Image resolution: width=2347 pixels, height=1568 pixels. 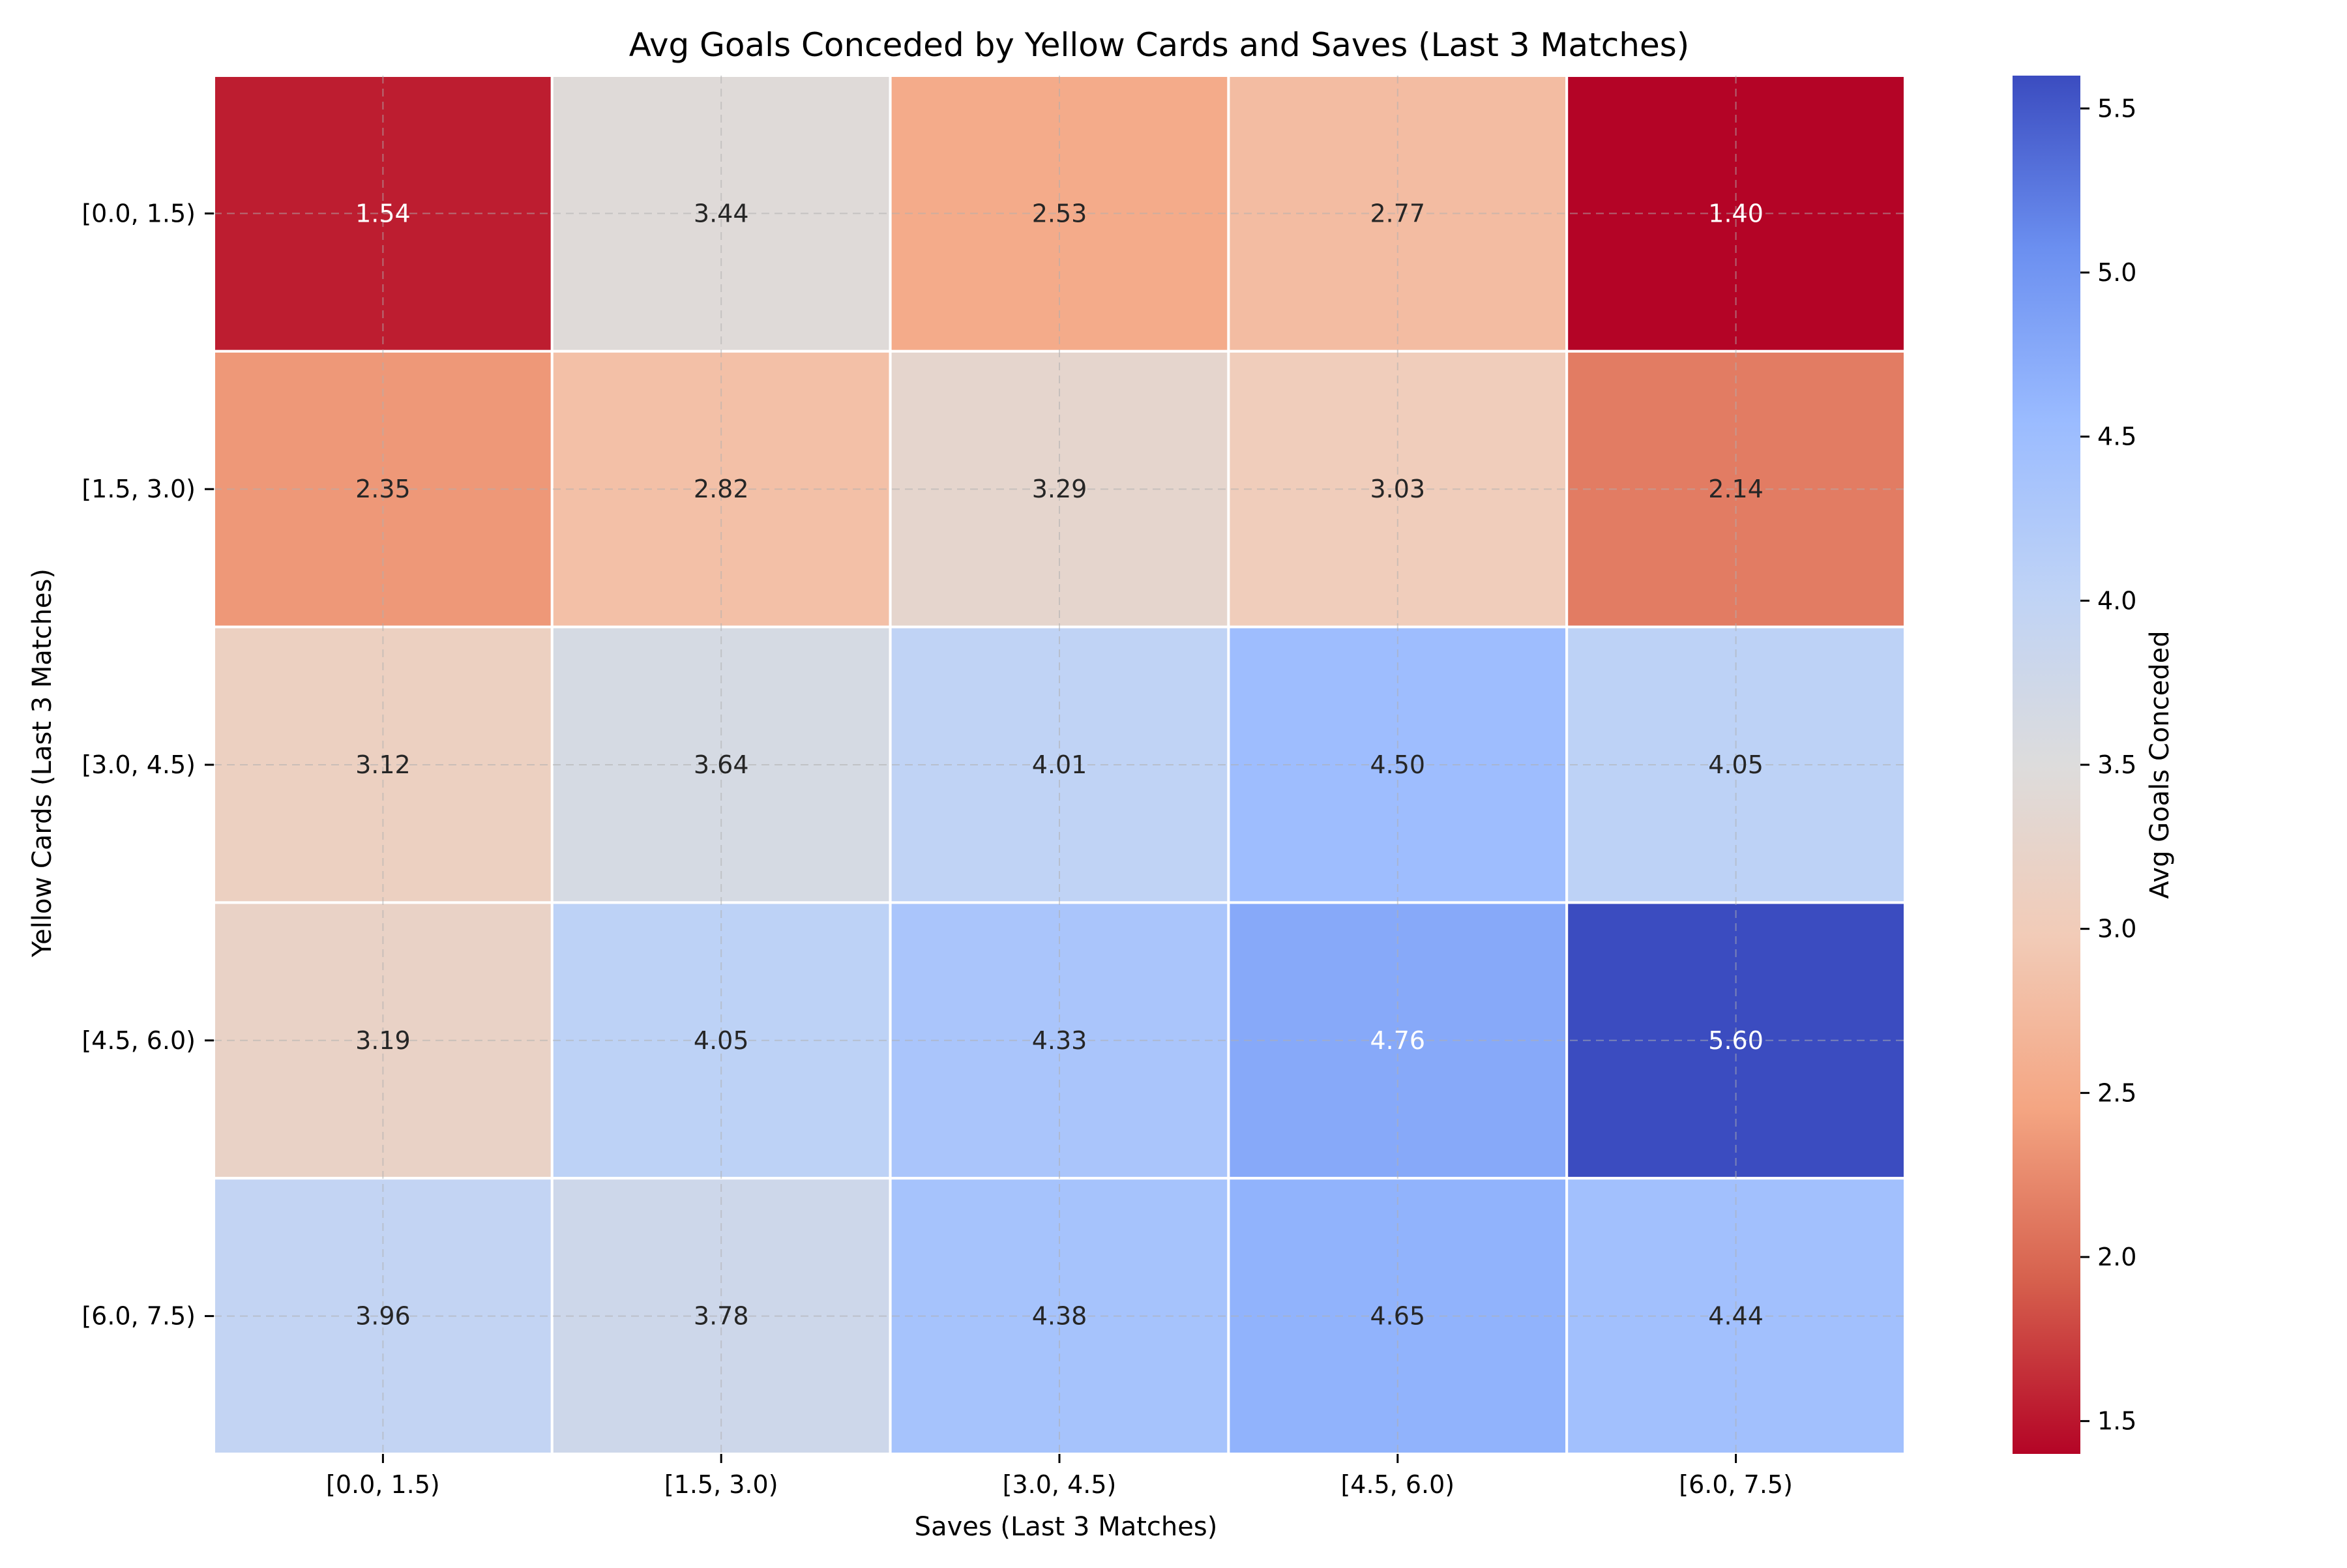 I want to click on colorbar, so click(x=2047, y=765).